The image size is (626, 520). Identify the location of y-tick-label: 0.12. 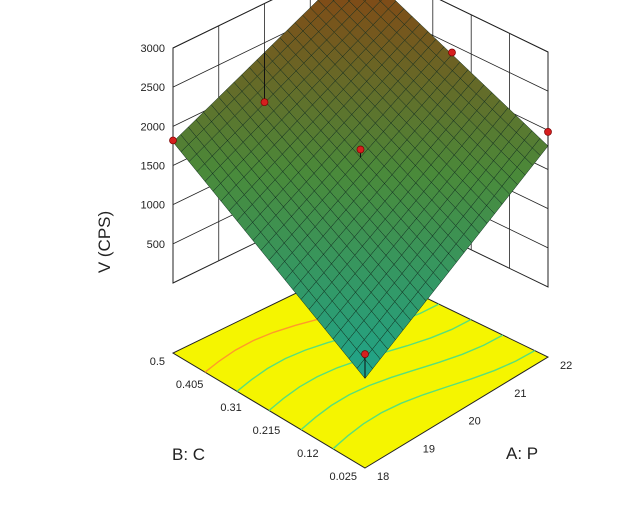
(307, 454).